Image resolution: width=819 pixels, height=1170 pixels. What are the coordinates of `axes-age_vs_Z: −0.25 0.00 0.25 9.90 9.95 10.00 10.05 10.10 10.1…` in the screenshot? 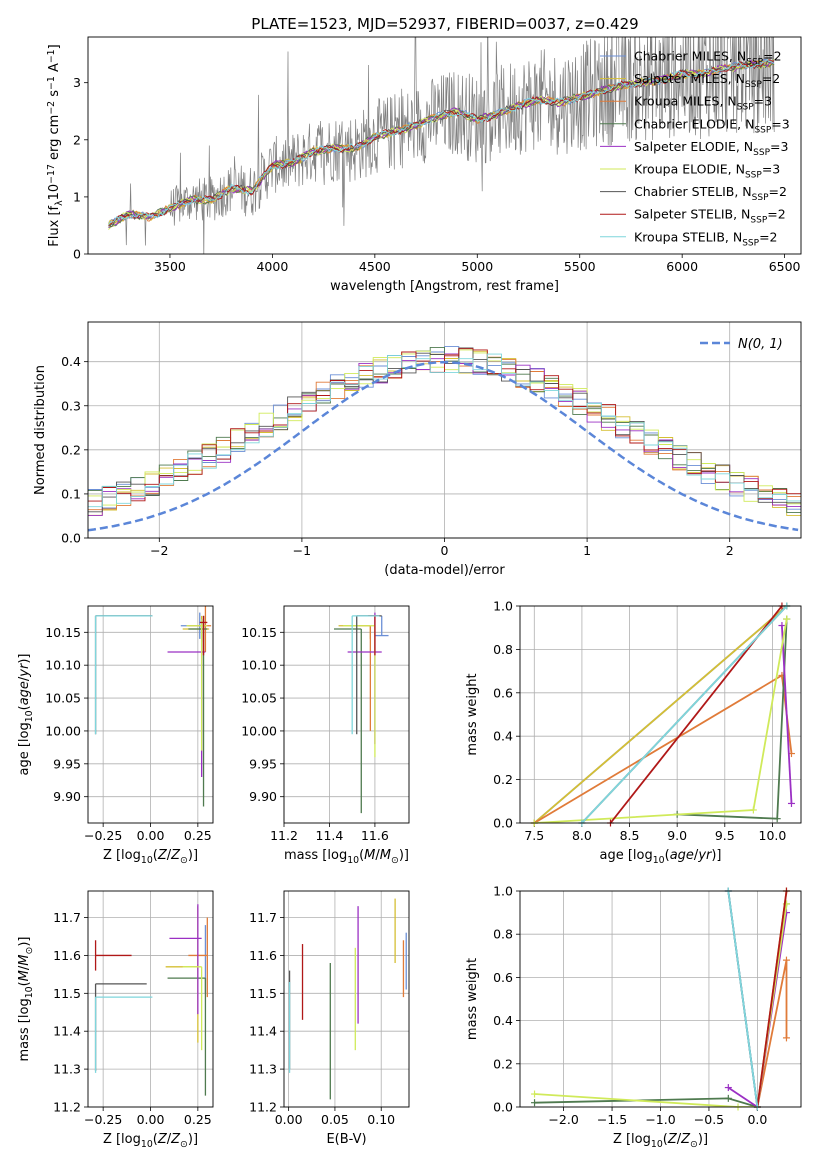 It's located at (115, 735).